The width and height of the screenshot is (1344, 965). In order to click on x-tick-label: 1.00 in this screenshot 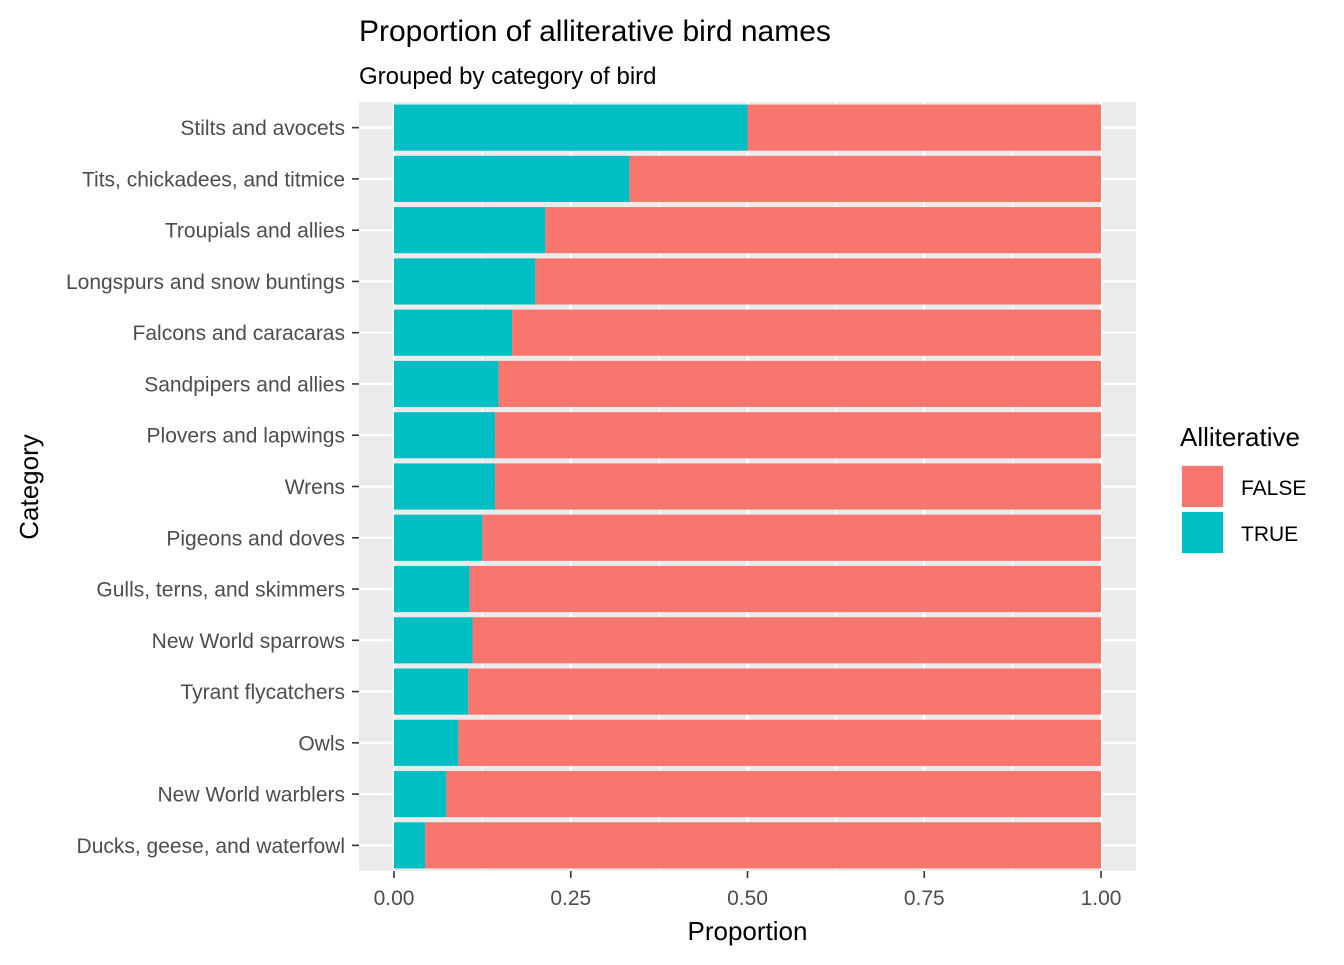, I will do `click(1101, 898)`.